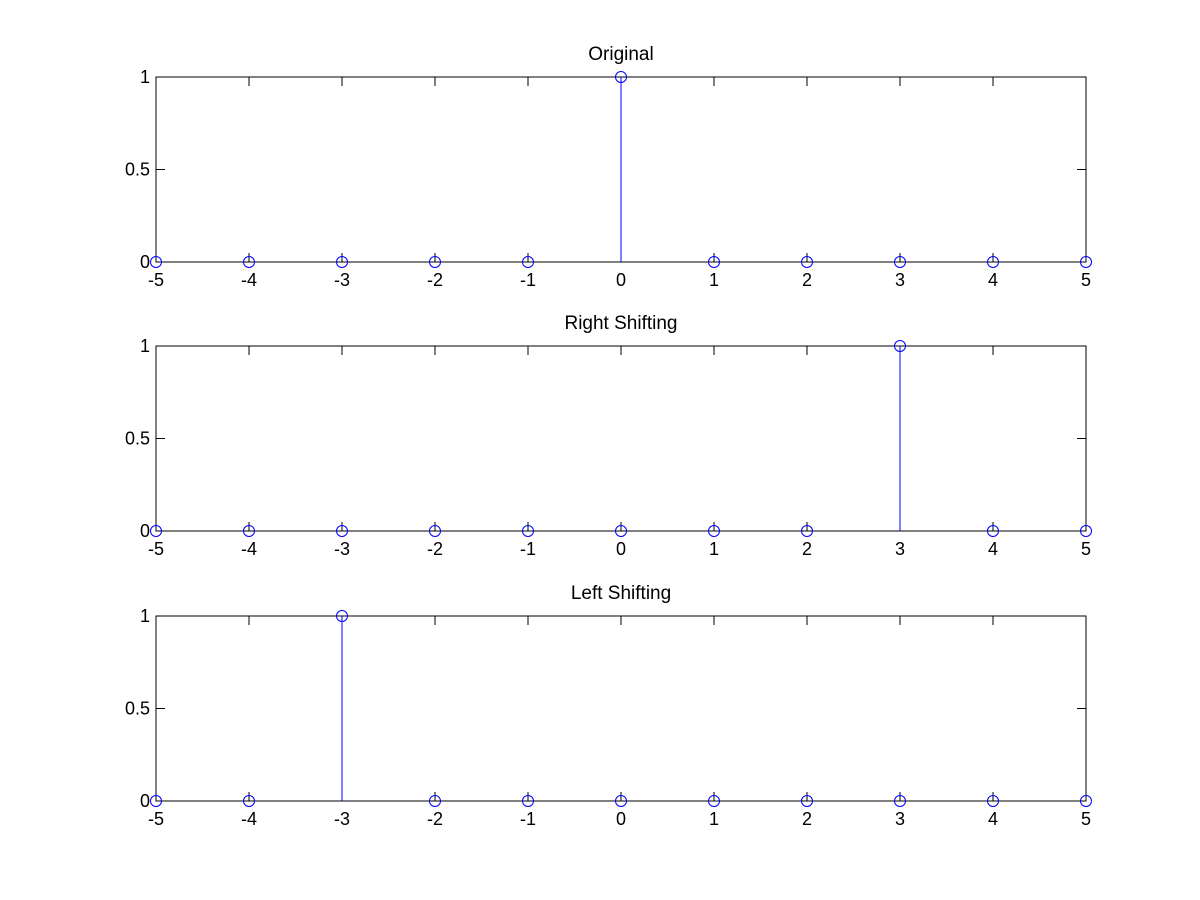 The width and height of the screenshot is (1200, 900). I want to click on subplot-title: Left Shifting, so click(621, 593).